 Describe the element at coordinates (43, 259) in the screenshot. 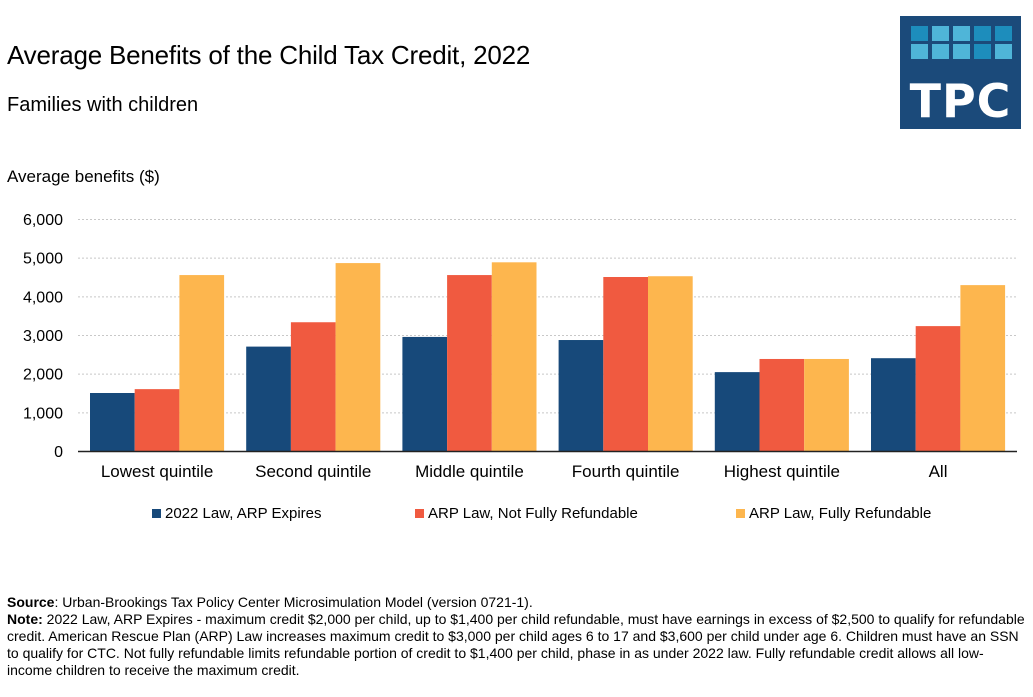

I see `y-tick-label: 5,000` at that location.